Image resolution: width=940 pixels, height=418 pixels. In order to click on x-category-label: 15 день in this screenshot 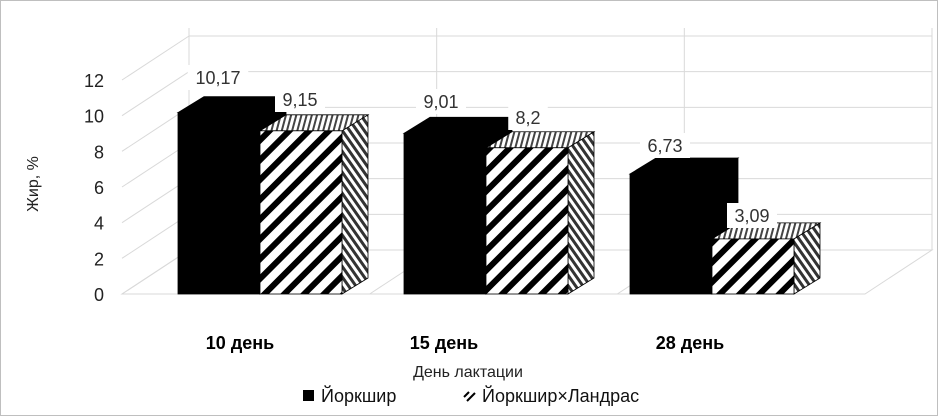, I will do `click(444, 343)`.